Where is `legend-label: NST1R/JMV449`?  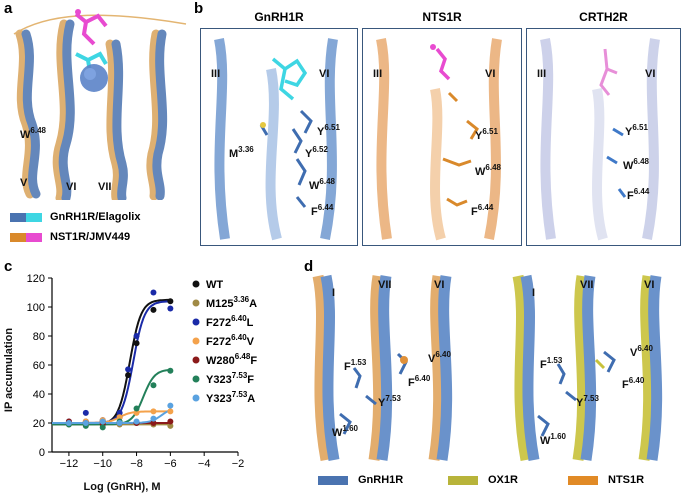 legend-label: NST1R/JMV449 is located at coordinates (90, 237).